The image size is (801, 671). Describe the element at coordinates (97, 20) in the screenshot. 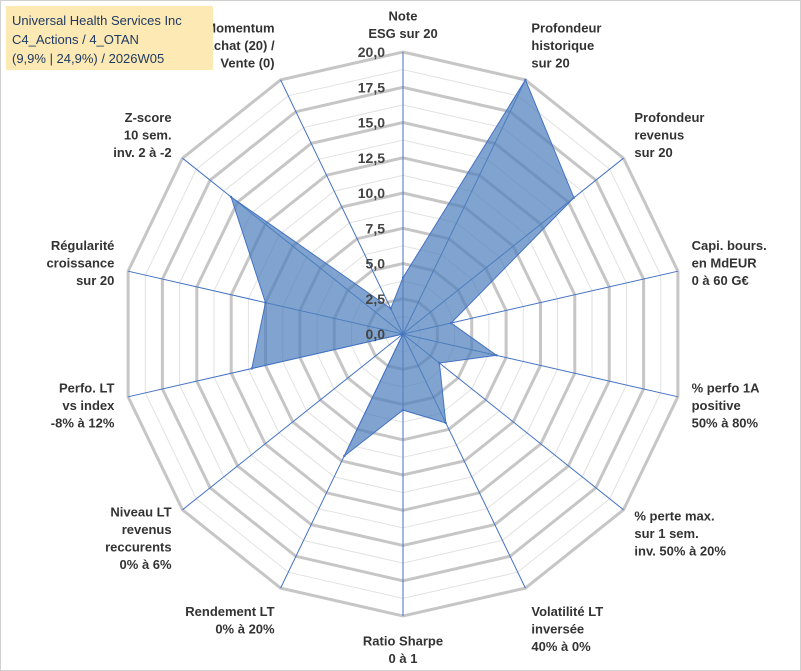

I see `chart-title: Universal Health Services Inc` at that location.